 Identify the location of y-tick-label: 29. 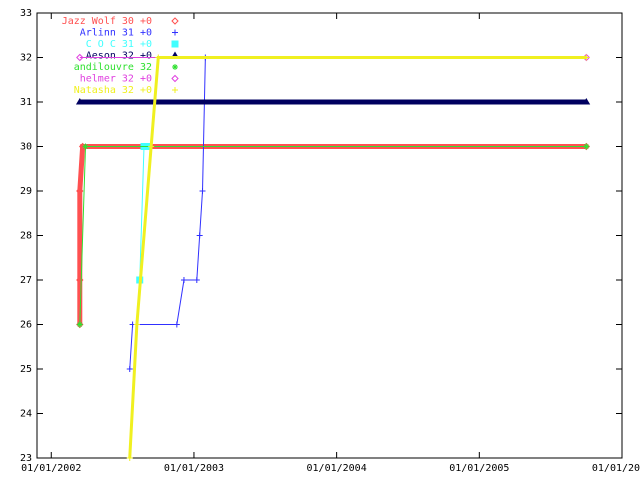
(26, 191).